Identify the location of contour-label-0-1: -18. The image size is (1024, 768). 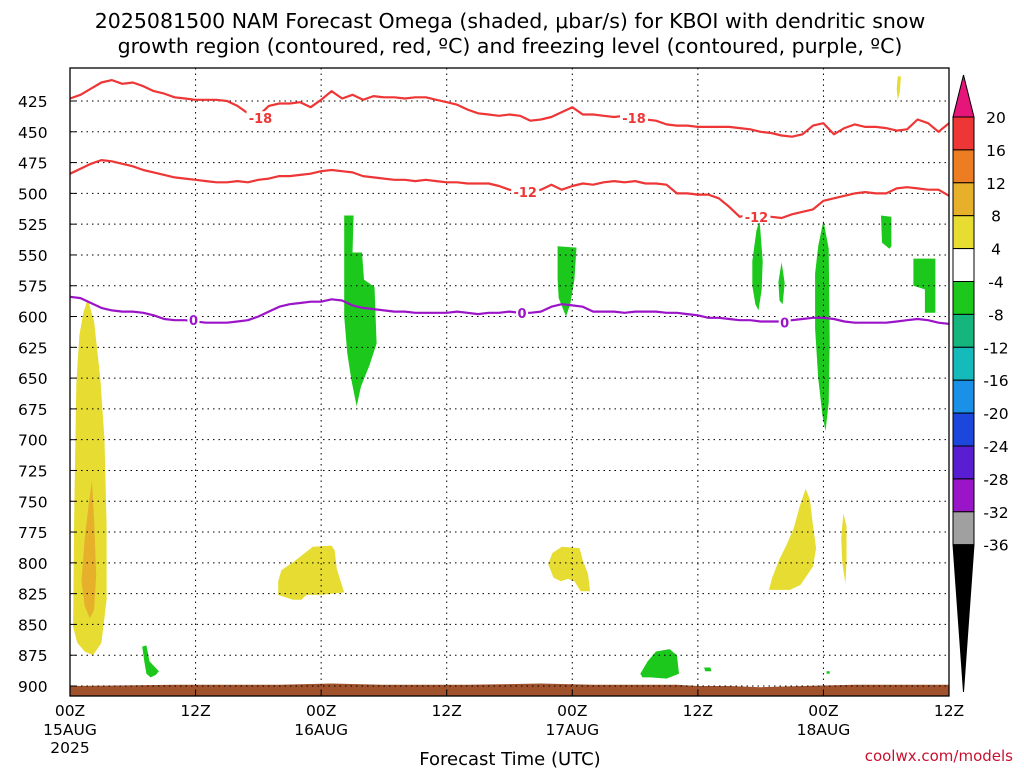
(634, 119).